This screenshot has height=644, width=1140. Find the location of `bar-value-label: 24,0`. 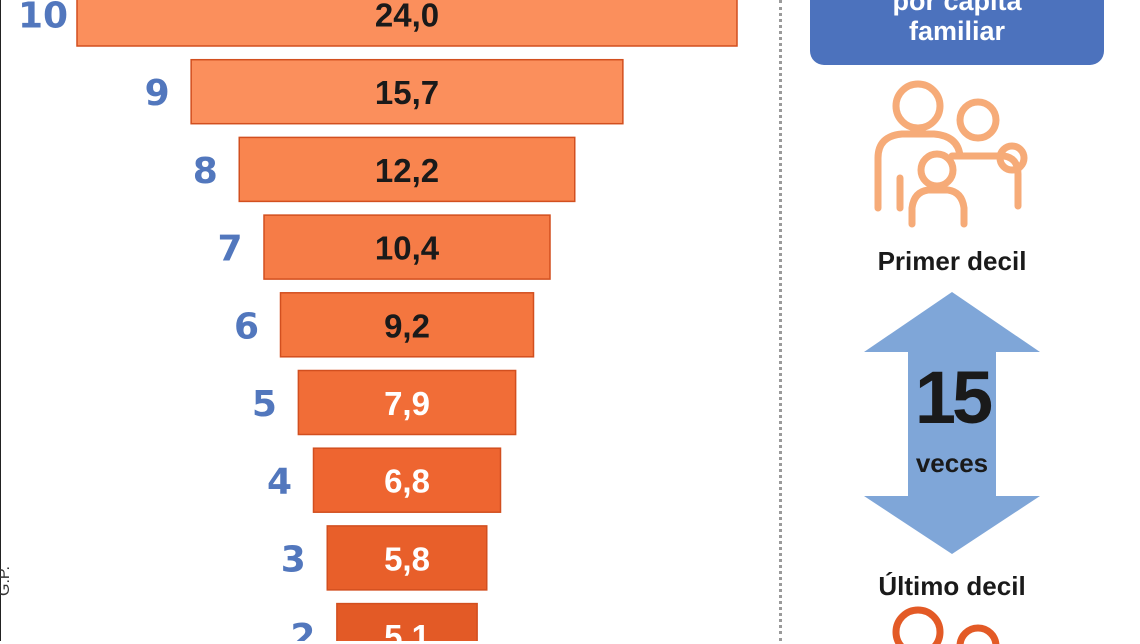

bar-value-label: 24,0 is located at coordinates (407, 17).